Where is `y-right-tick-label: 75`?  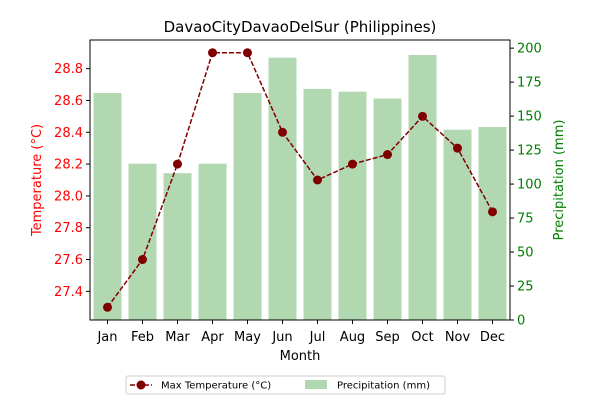 y-right-tick-label: 75 is located at coordinates (525, 219).